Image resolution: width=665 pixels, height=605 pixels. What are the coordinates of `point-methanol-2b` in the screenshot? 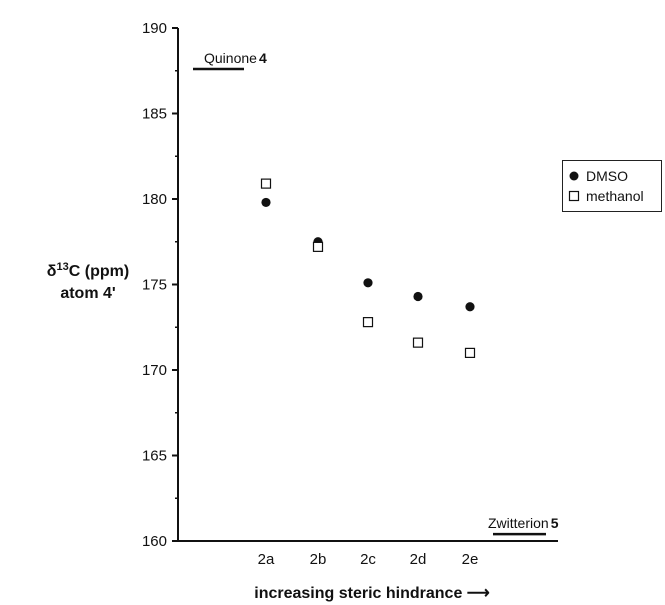 It's located at (318, 246).